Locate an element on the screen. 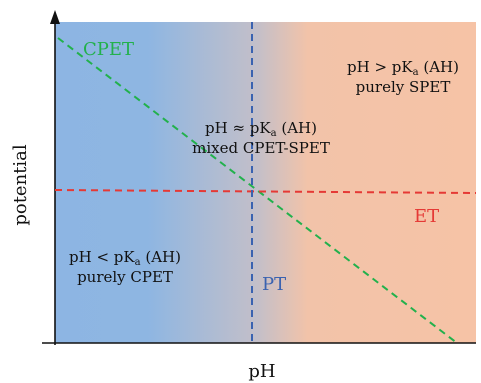  region-high-line2: purely SPET is located at coordinates (403, 87).